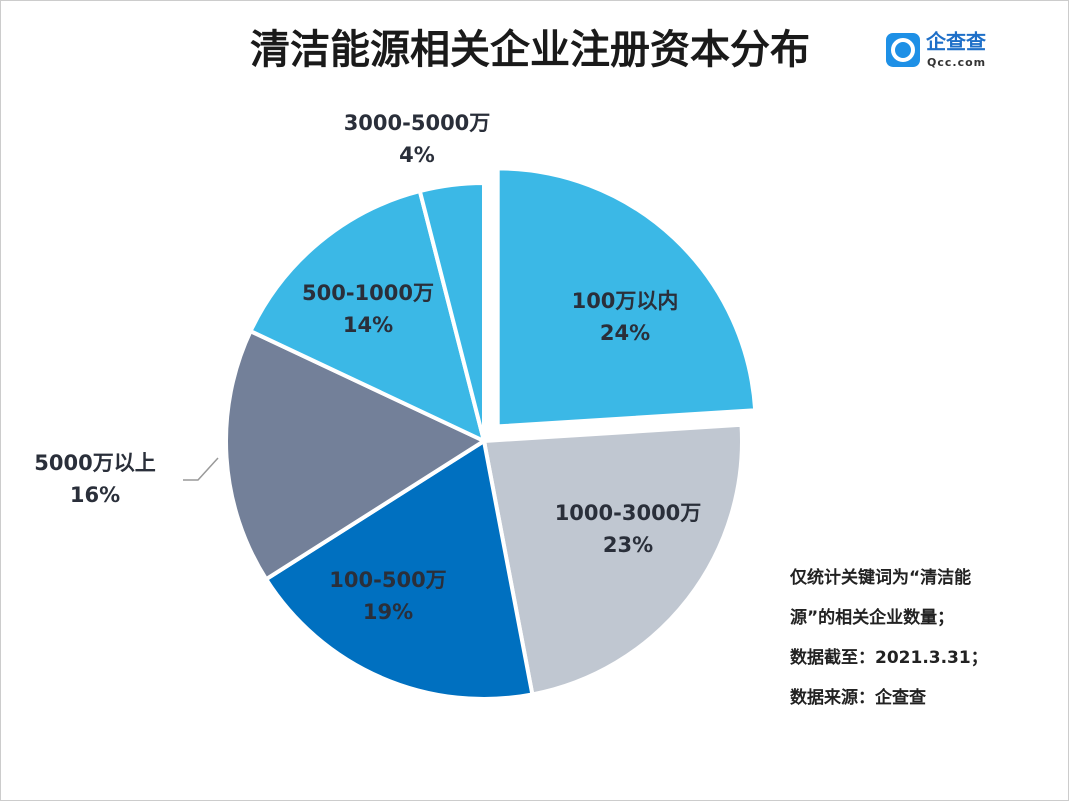 Image resolution: width=1069 pixels, height=801 pixels. Describe the element at coordinates (628, 545) in the screenshot. I see `slice-value: 23%` at that location.